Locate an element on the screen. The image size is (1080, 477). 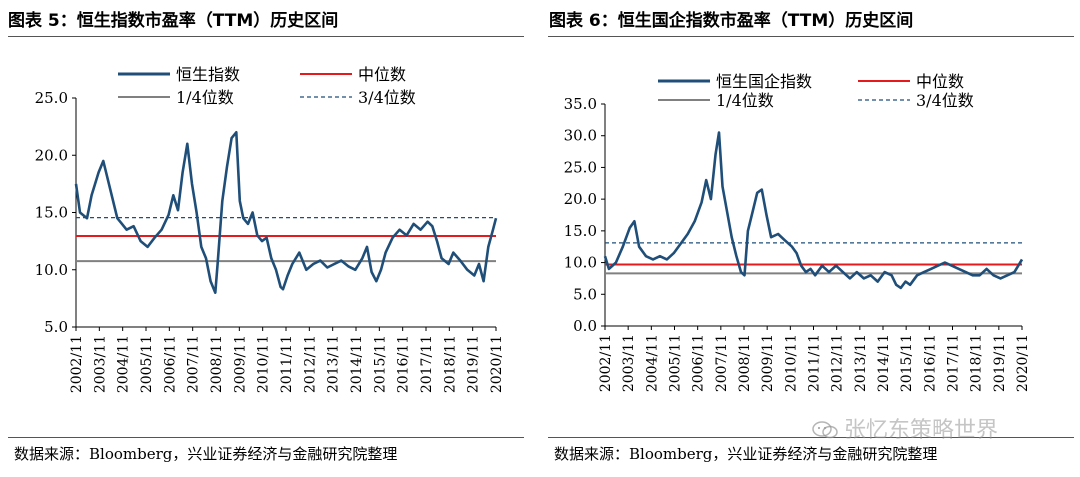
watermark: 张忆东策略世界 is located at coordinates (905, 428).